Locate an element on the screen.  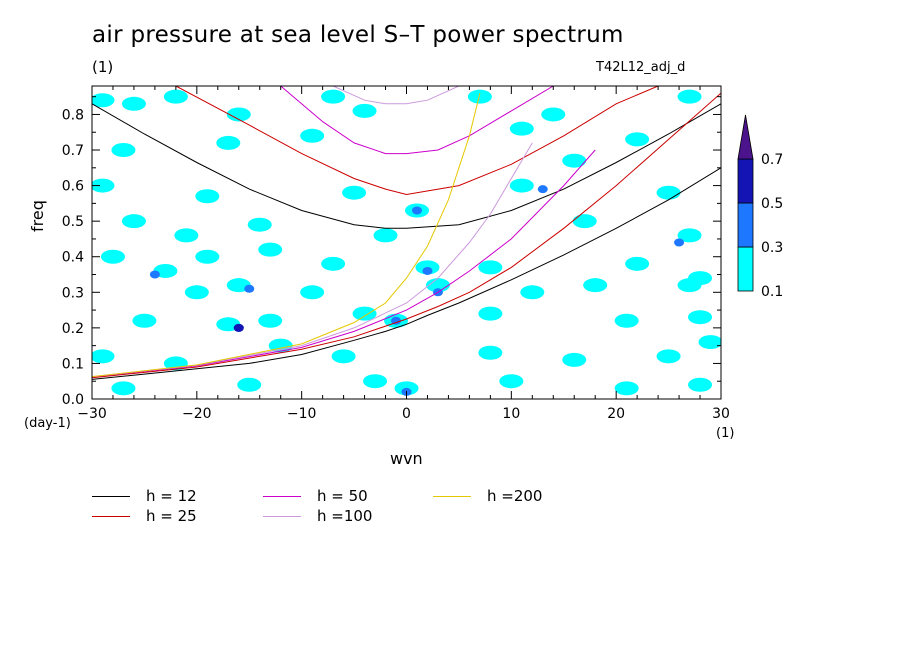
x-tick-label: 10 is located at coordinates (511, 414).